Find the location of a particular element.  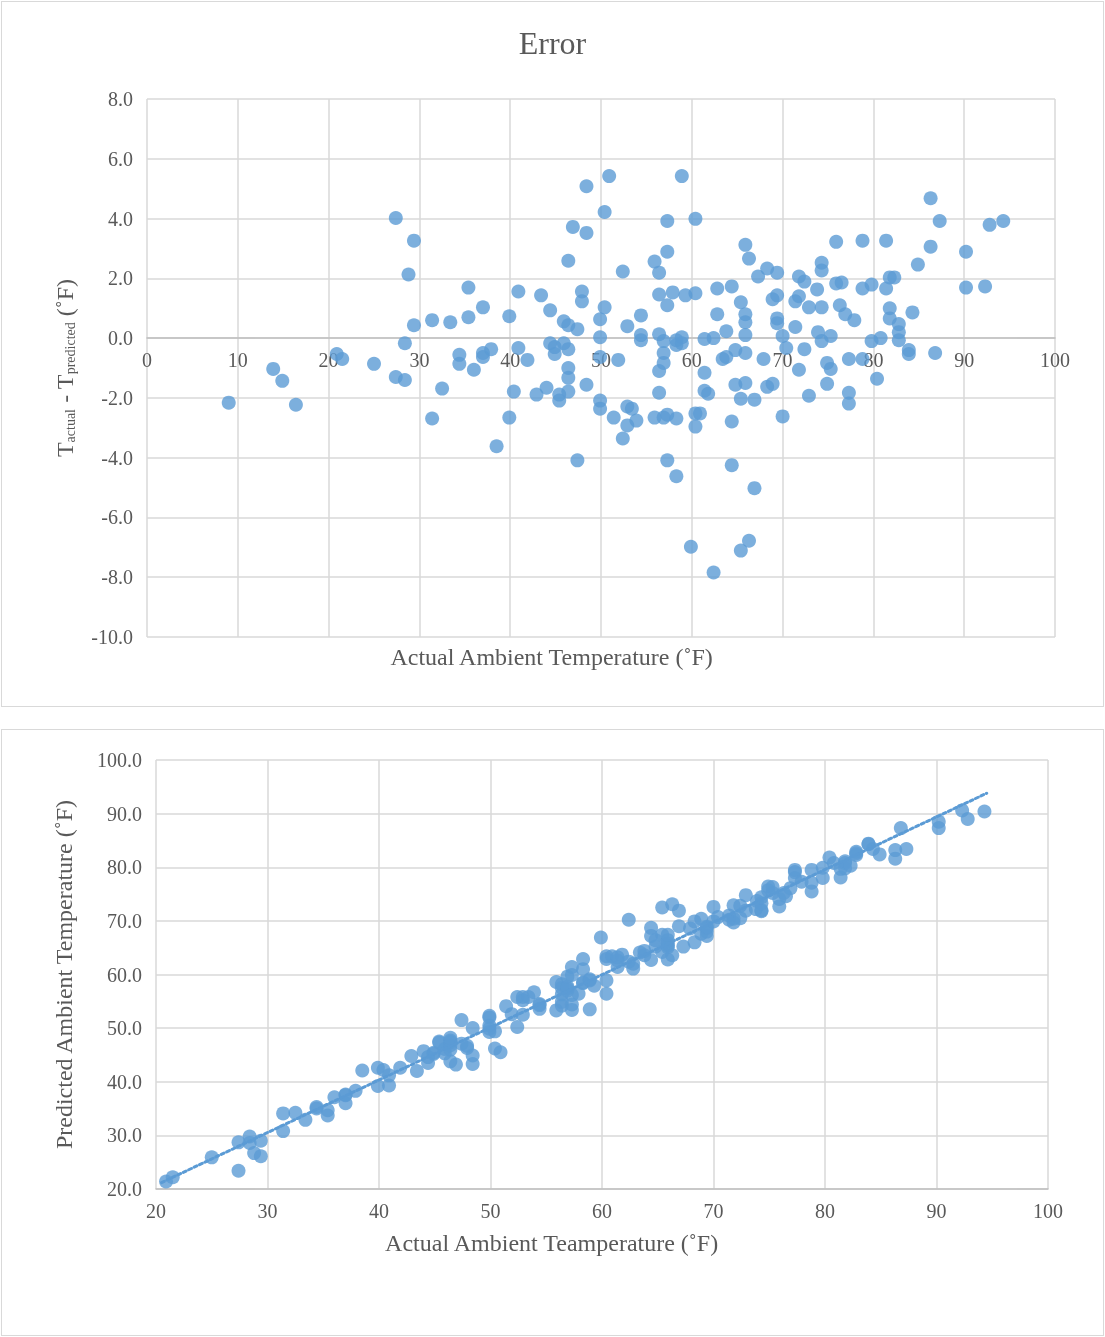

y-tick-label: -10.0 is located at coordinates (112, 637).